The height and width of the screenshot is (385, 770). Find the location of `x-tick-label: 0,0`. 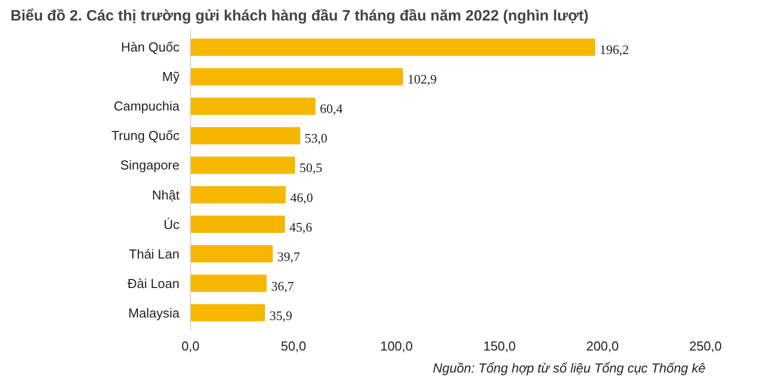

x-tick-label: 0,0 is located at coordinates (190, 346).